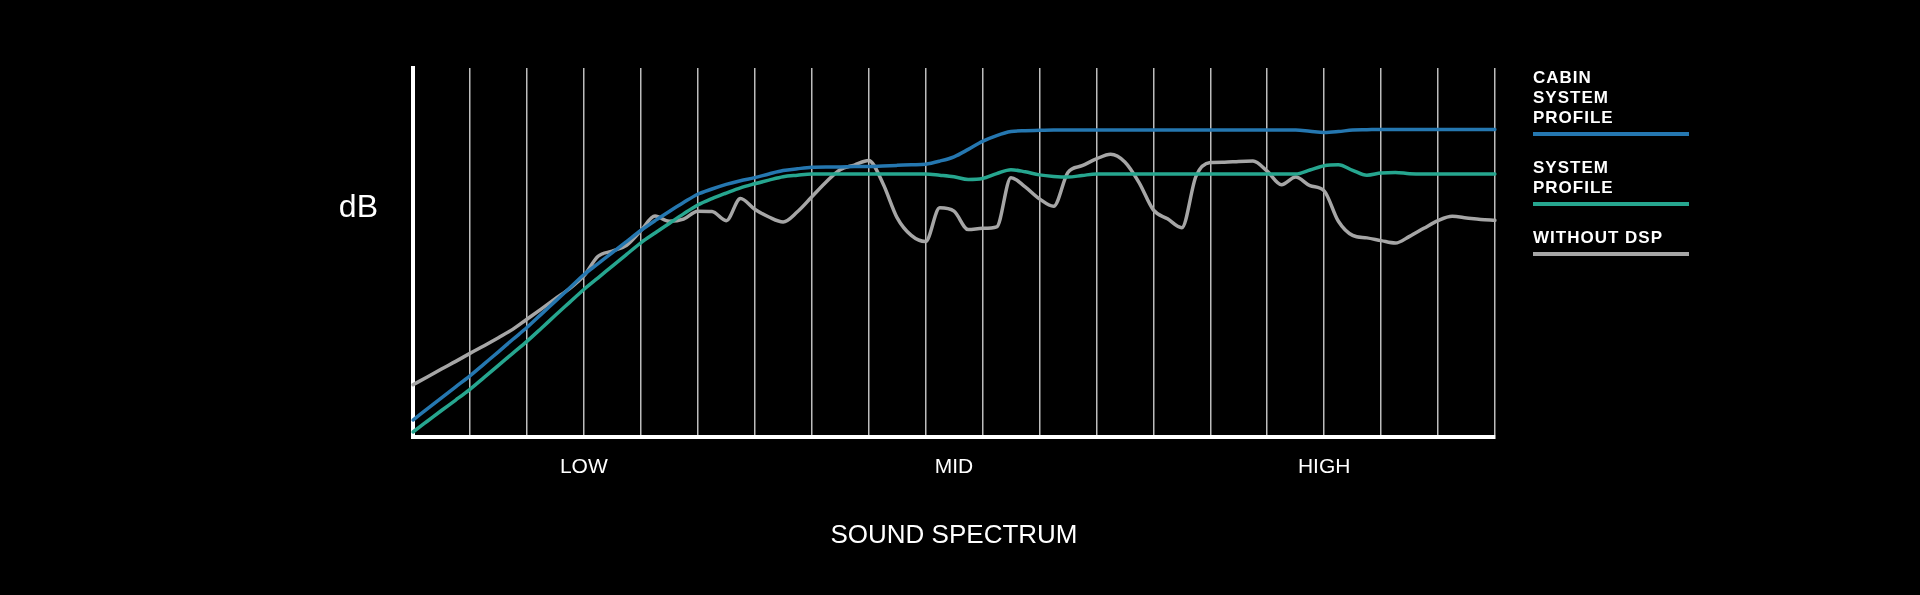  I want to click on text: CABIN SYSTEM PROFILE, so click(1574, 98).